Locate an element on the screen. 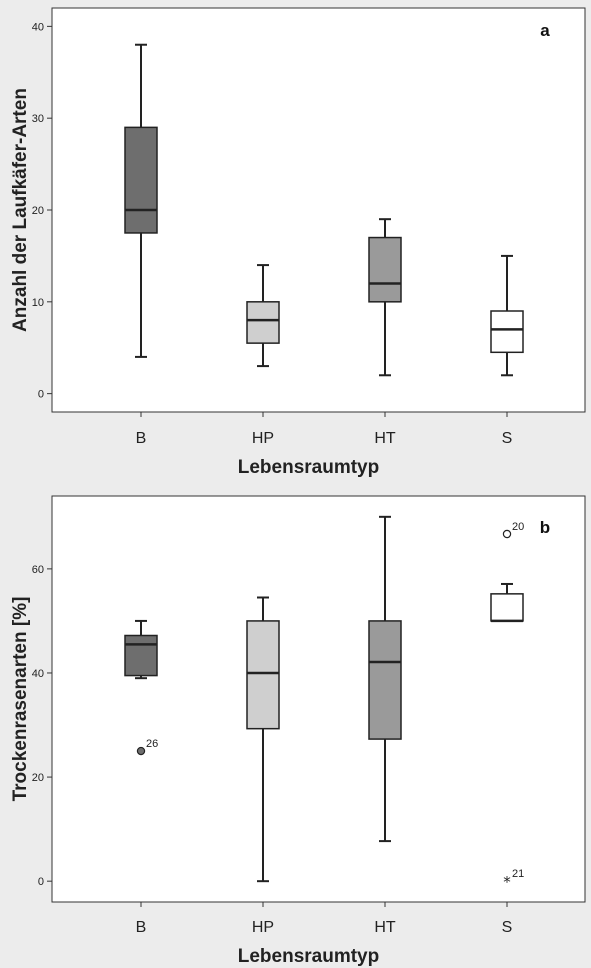 Image resolution: width=591 pixels, height=968 pixels. outlier-label: 20 is located at coordinates (518, 527).